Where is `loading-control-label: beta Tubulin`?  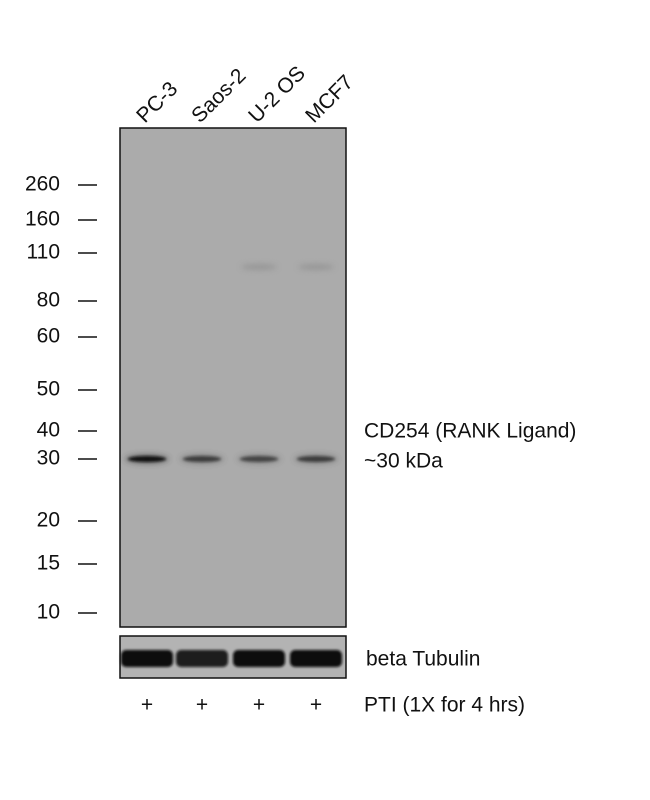 loading-control-label: beta Tubulin is located at coordinates (423, 659).